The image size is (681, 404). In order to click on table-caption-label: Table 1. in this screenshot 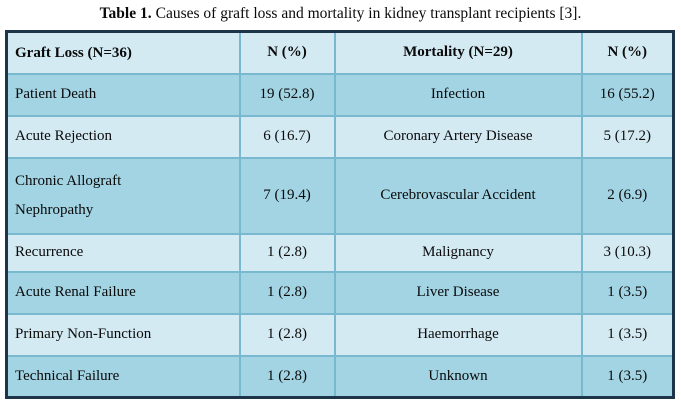, I will do `click(125, 13)`.